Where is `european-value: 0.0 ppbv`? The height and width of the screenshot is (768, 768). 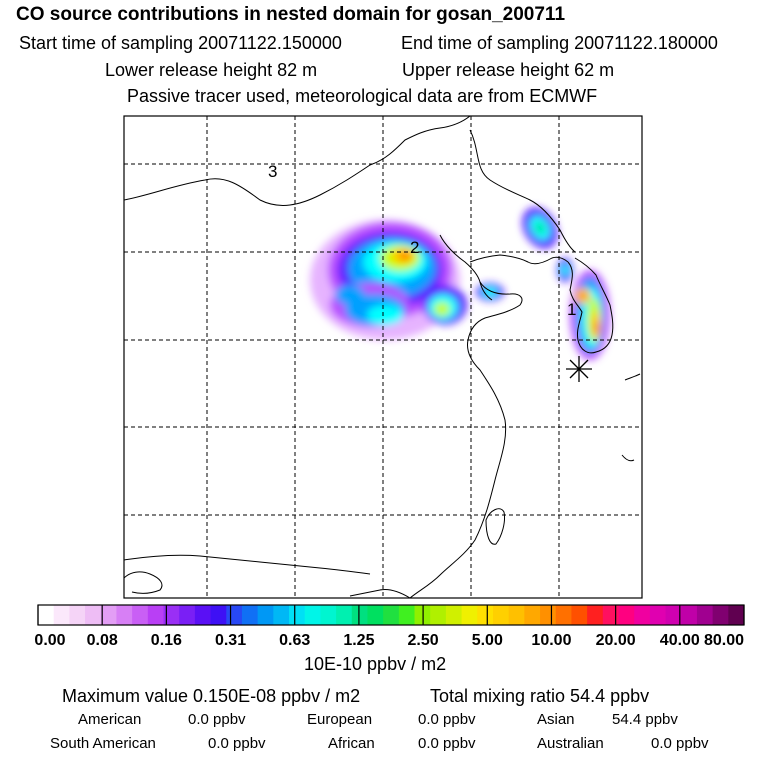 european-value: 0.0 ppbv is located at coordinates (447, 719).